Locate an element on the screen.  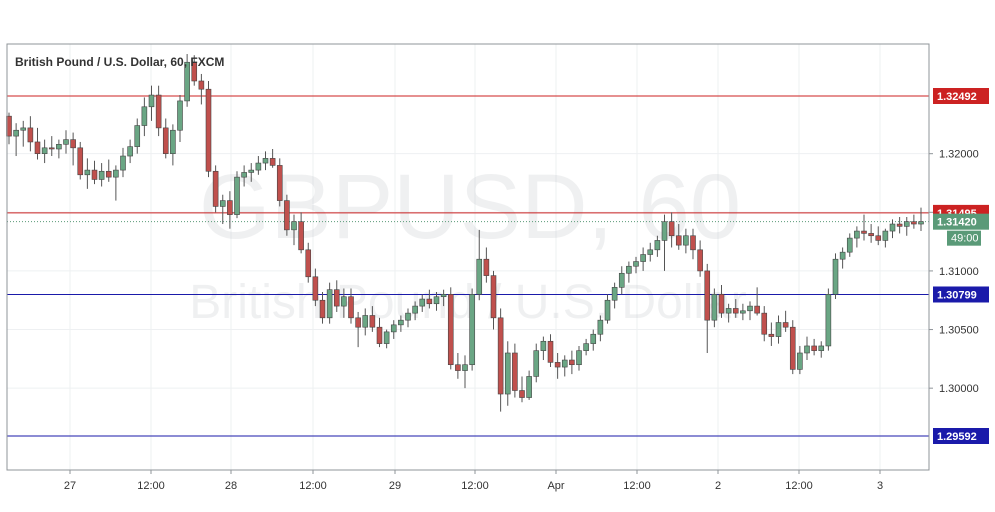
time-axis: 27 12:00 28 12:00 29 12:00 Apr 12:00 2 12:00 3 is located at coordinates (473, 481).